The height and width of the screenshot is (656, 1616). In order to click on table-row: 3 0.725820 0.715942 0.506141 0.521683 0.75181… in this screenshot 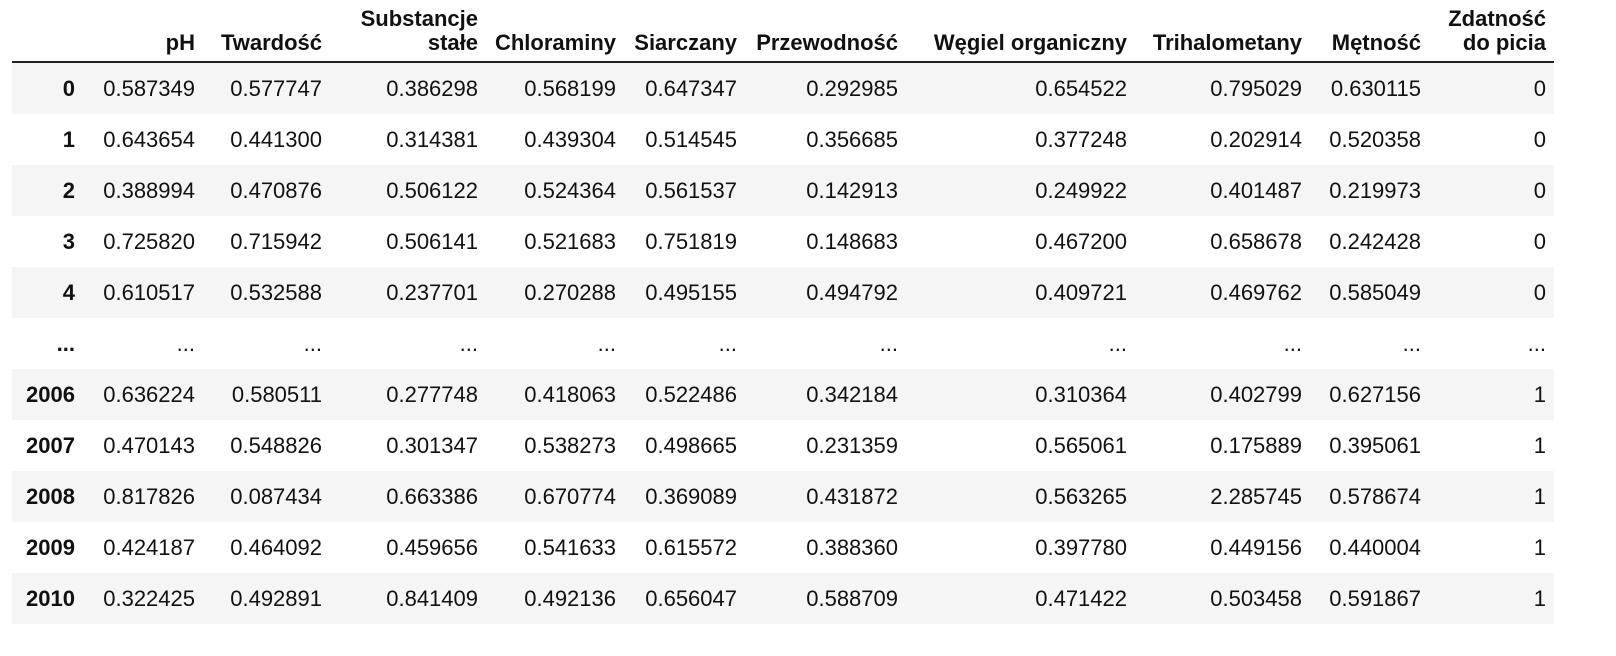, I will do `click(783, 241)`.